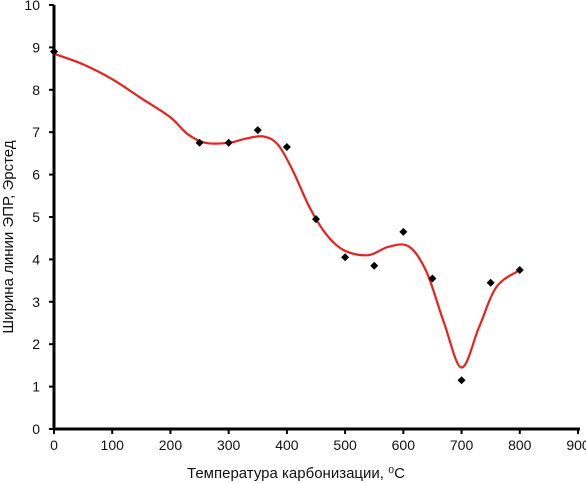 The image size is (586, 483). Describe the element at coordinates (36, 47) in the screenshot. I see `y-tick-label: 9` at that location.